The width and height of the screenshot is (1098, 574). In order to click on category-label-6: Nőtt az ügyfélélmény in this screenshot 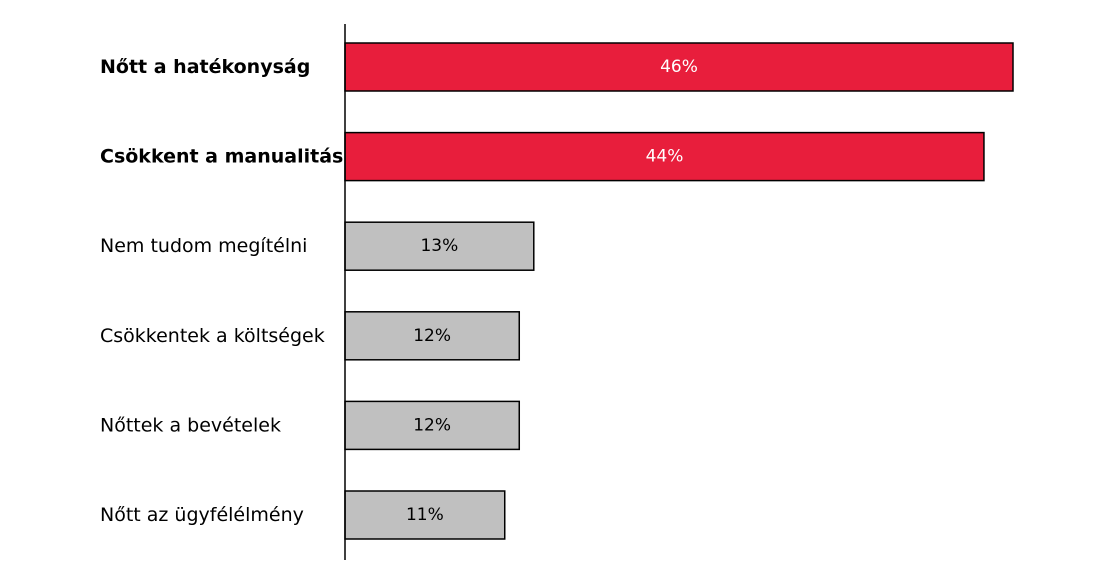, I will do `click(202, 515)`.